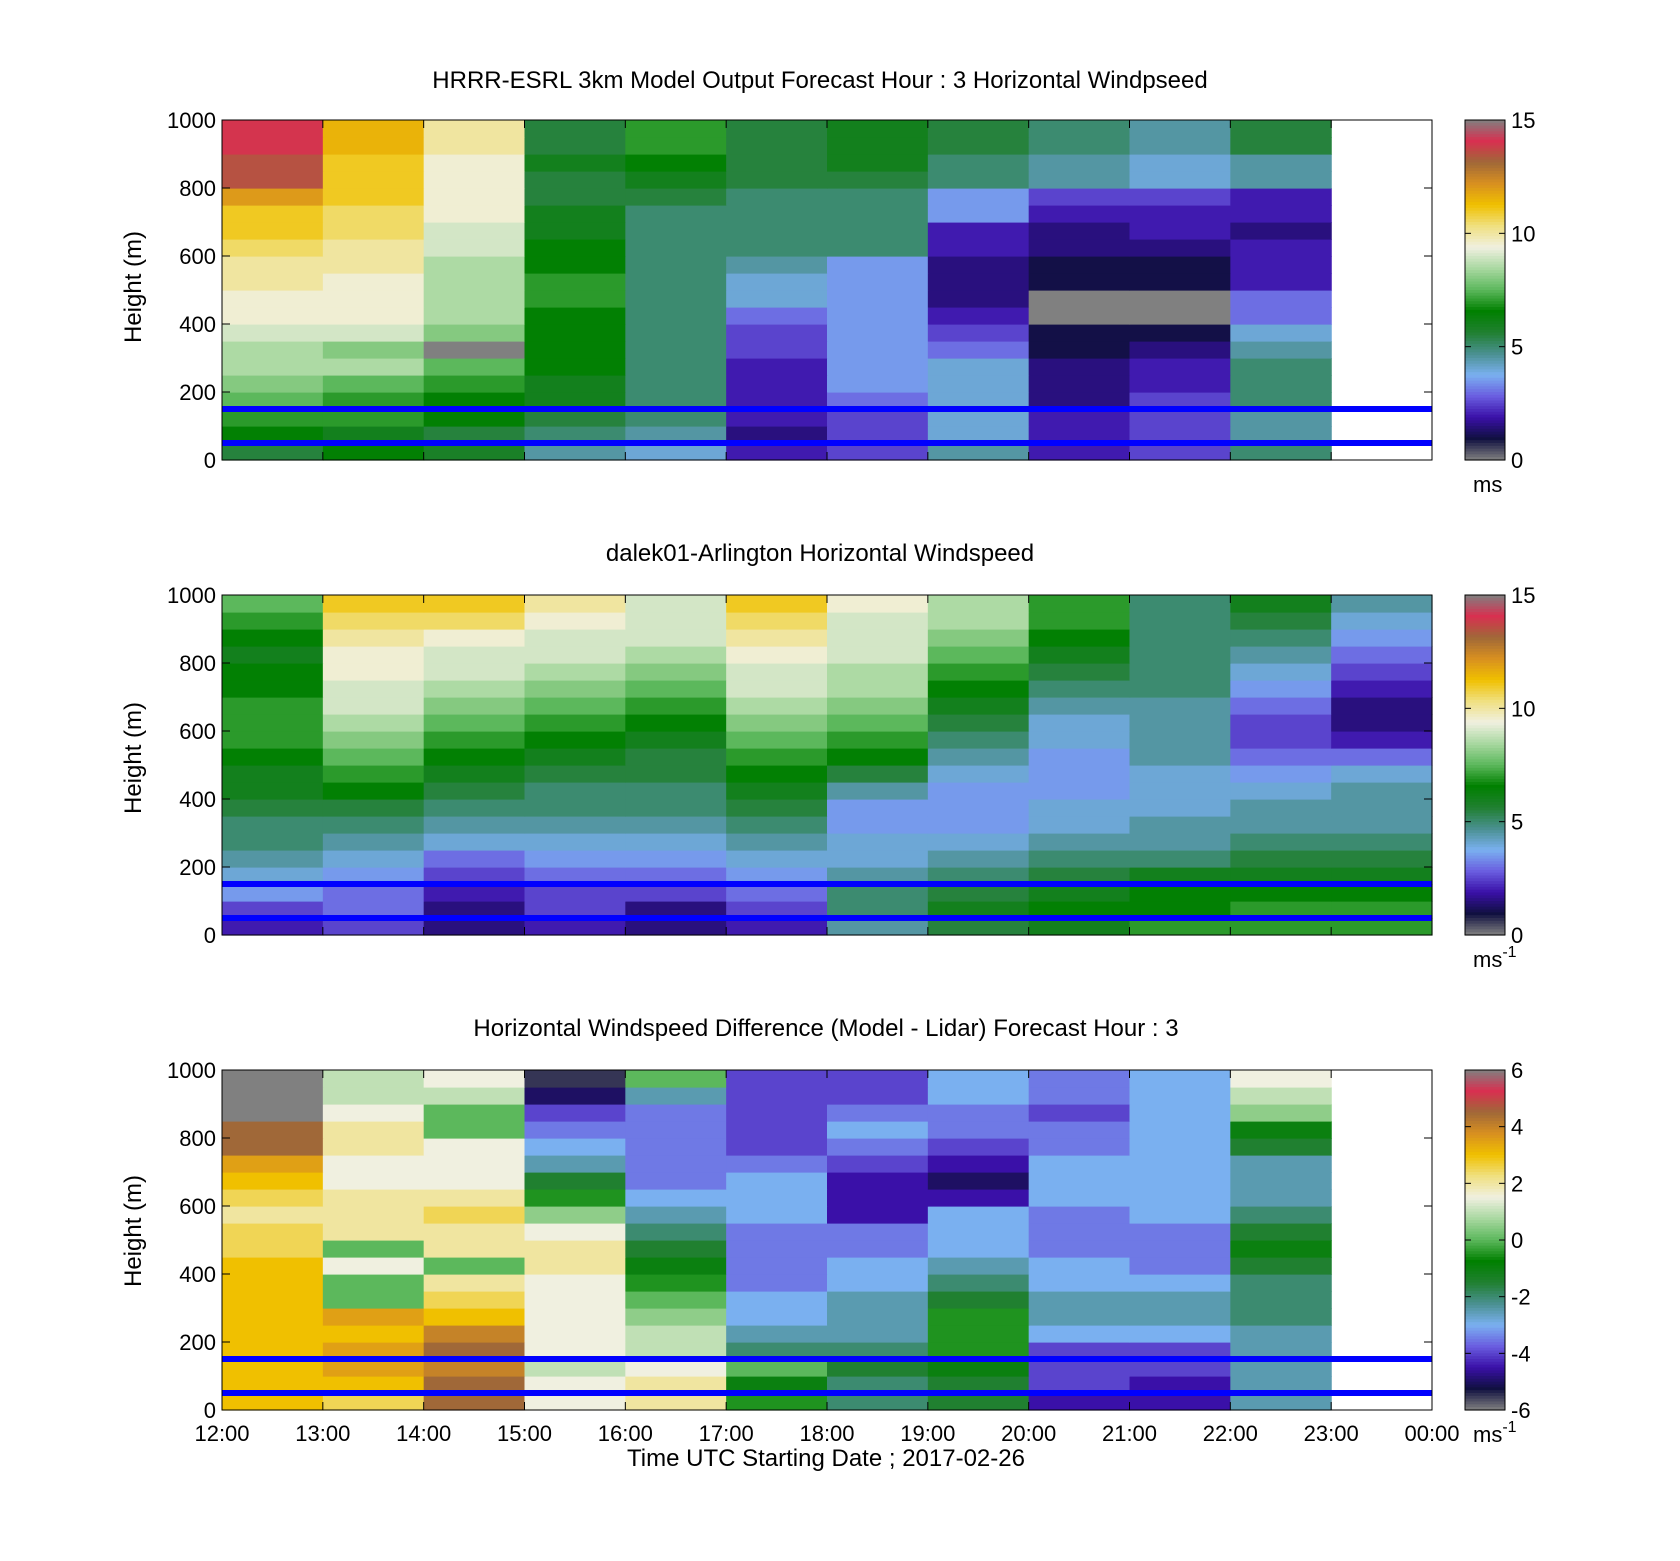 The image size is (1680, 1561). I want to click on y-tick-label: 0, so click(210, 935).